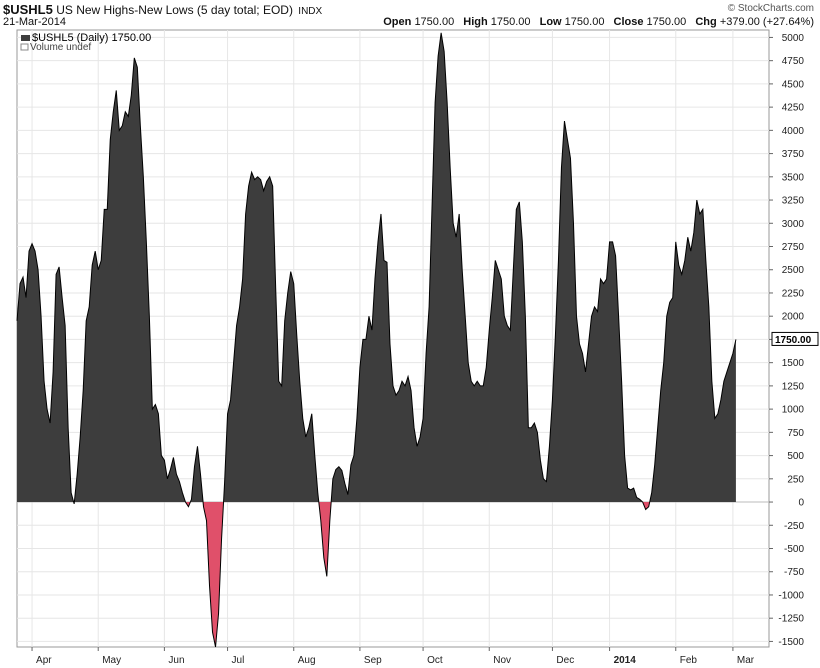 Image resolution: width=820 pixels, height=668 pixels. I want to click on y-tick-label: 4500, so click(793, 84).